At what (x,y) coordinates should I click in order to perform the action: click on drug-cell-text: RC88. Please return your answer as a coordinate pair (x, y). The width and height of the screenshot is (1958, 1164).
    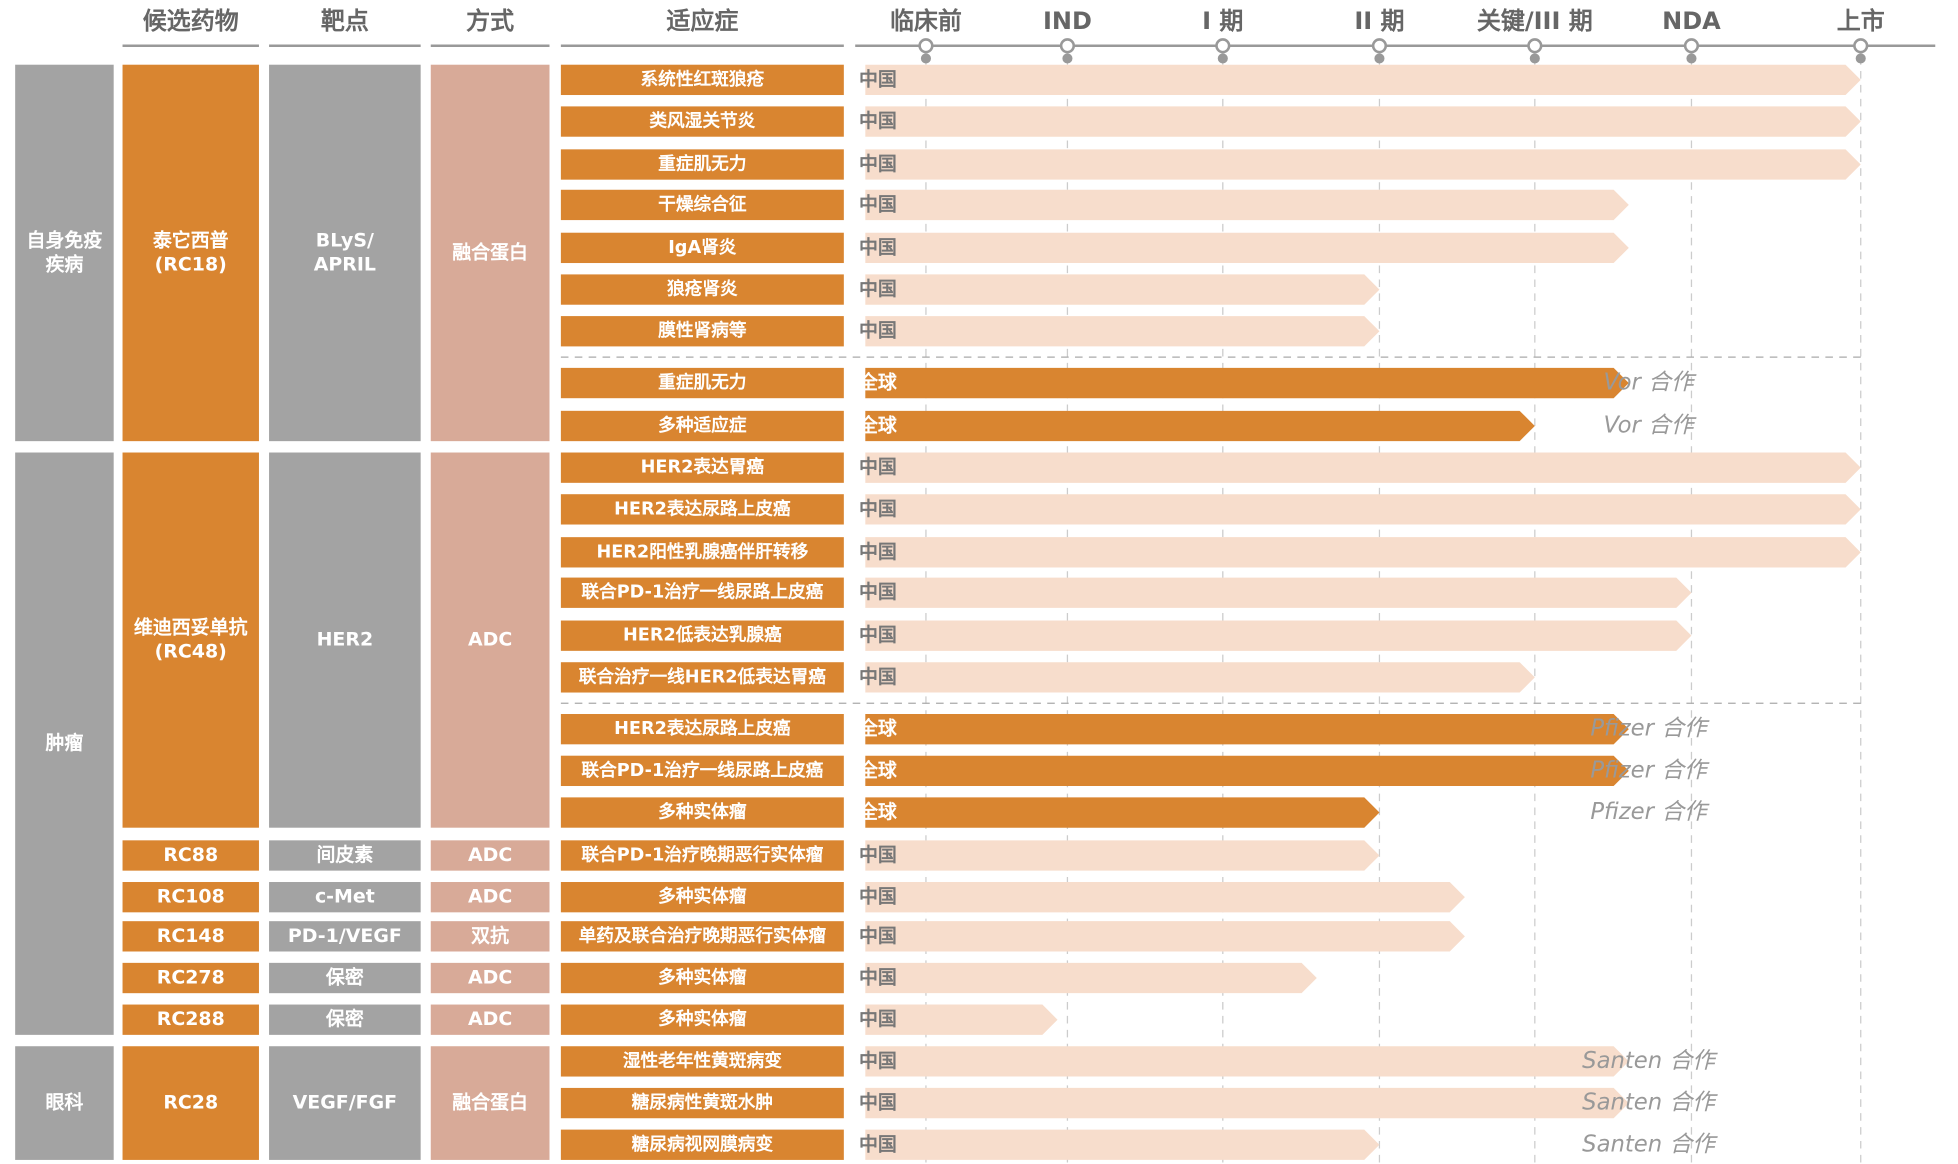
    Looking at the image, I should click on (190, 855).